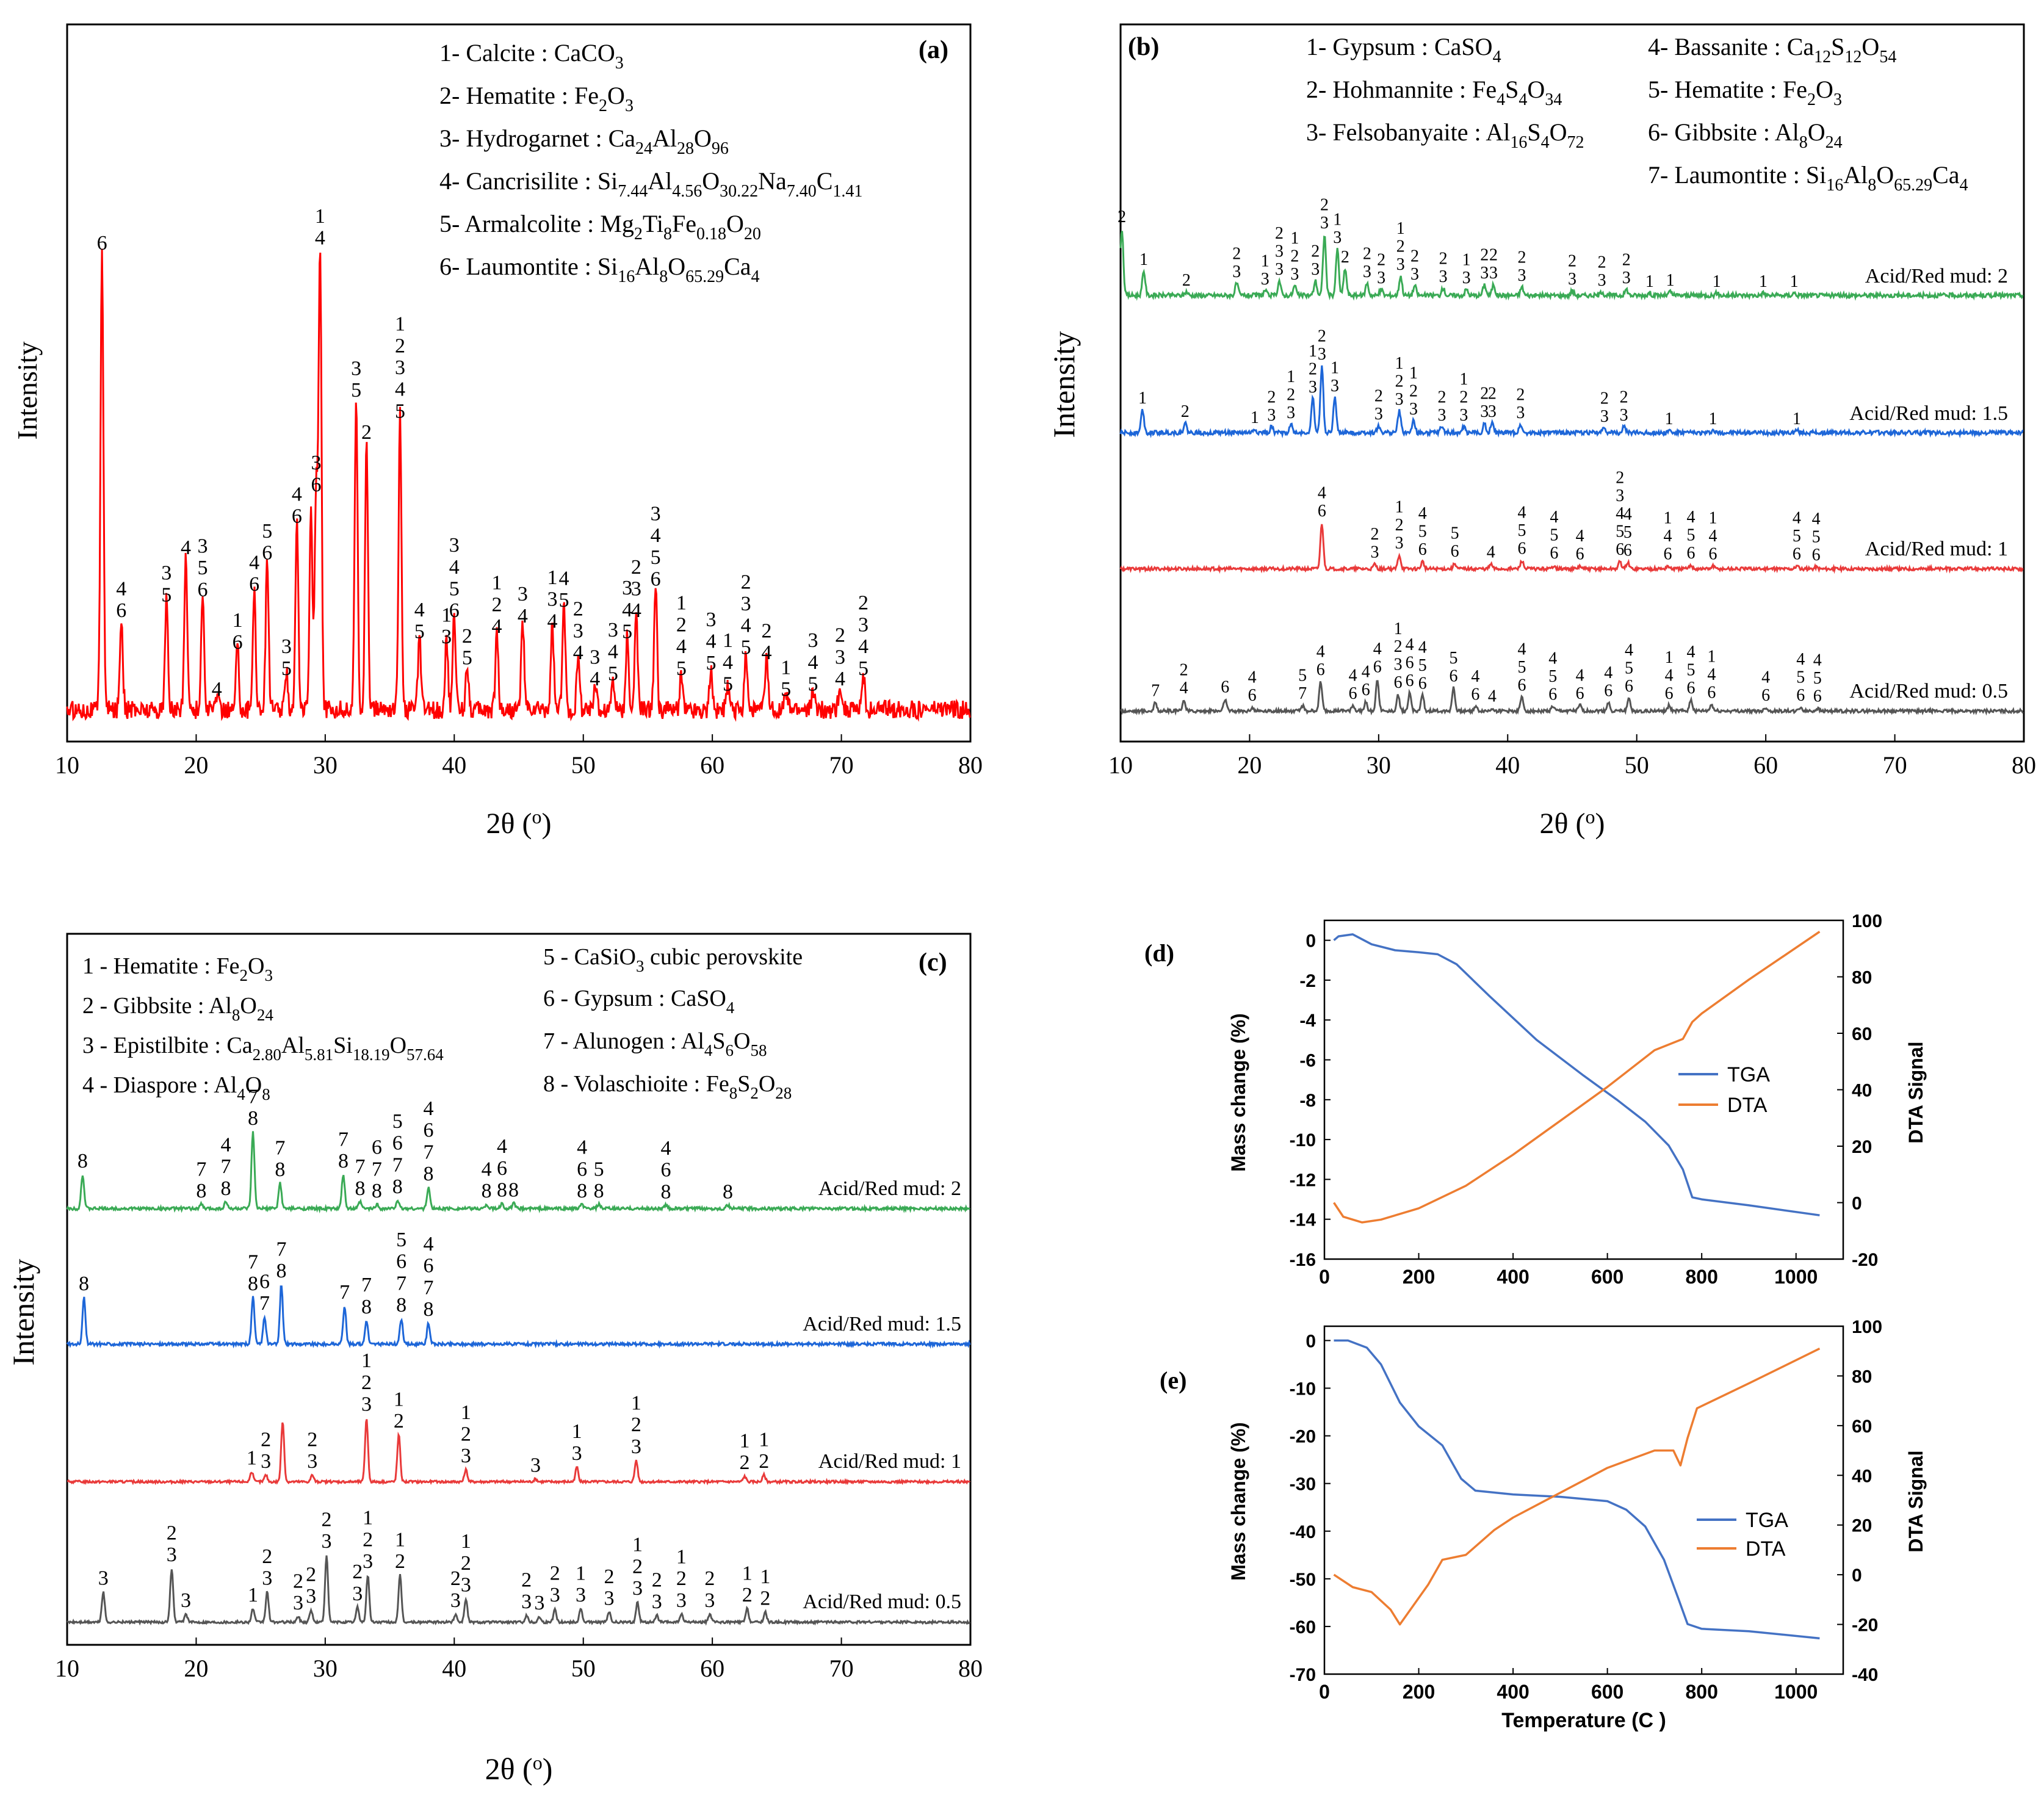 The width and height of the screenshot is (2044, 1809). What do you see at coordinates (1724, 1090) in the screenshot?
I see `panel-d-legend: TGA DTA` at bounding box center [1724, 1090].